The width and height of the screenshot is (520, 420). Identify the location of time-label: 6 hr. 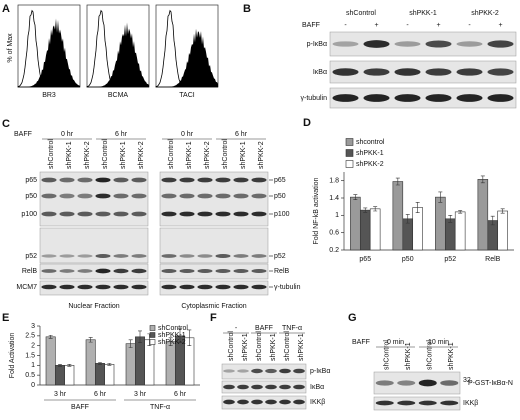
(121, 134).